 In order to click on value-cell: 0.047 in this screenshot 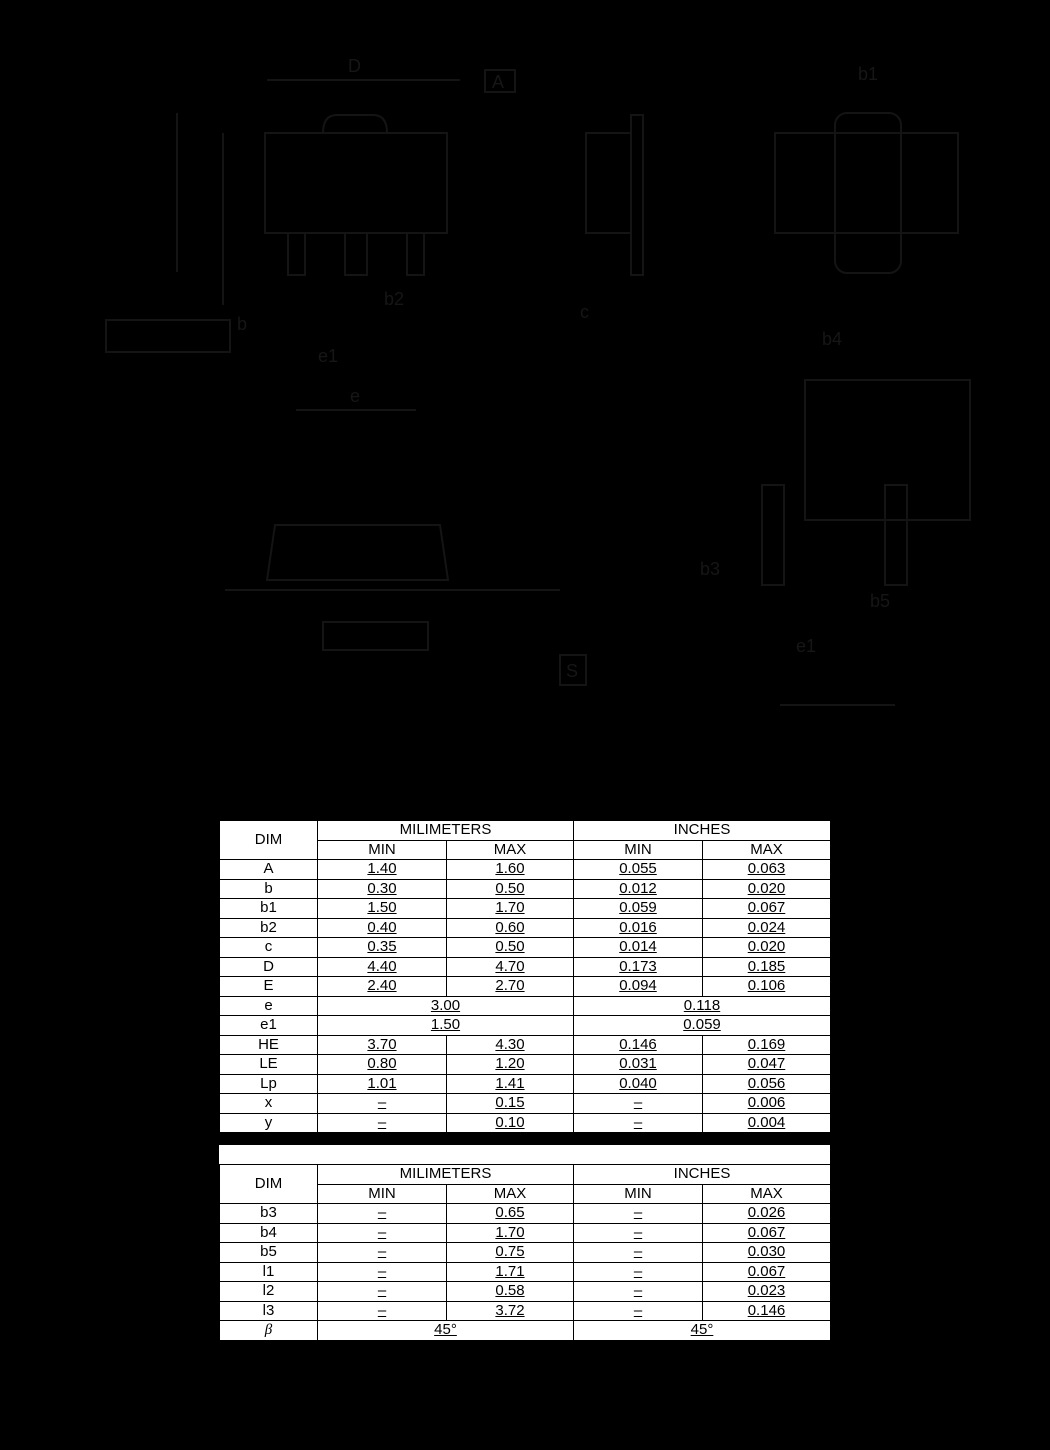, I will do `click(766, 1064)`.